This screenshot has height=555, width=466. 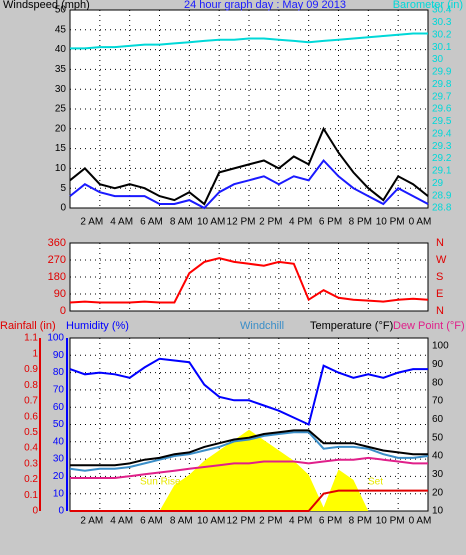 I want to click on y2-tick-label: N, so click(x=440, y=243).